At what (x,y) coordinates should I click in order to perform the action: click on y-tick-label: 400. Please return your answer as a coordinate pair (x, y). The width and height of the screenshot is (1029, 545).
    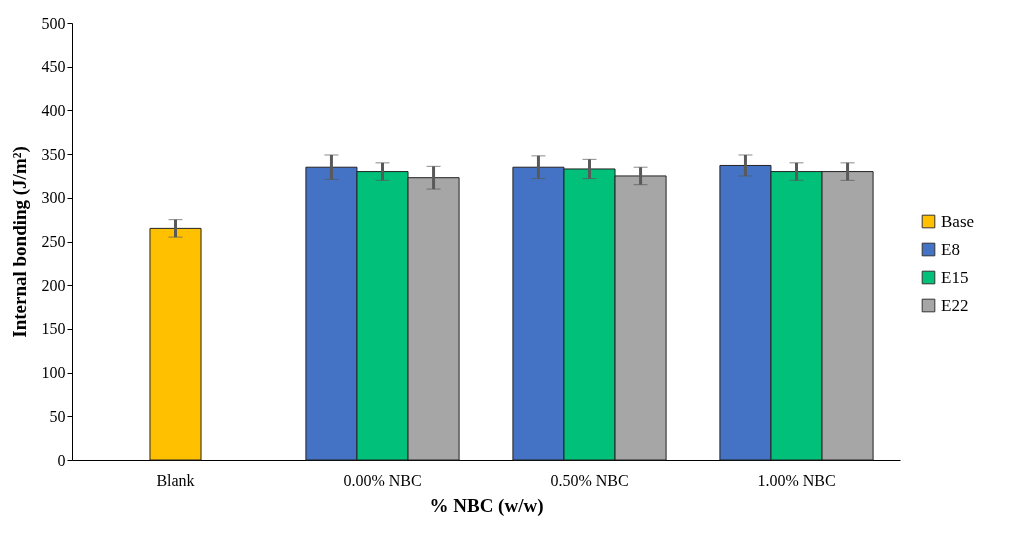
    Looking at the image, I should click on (53, 110).